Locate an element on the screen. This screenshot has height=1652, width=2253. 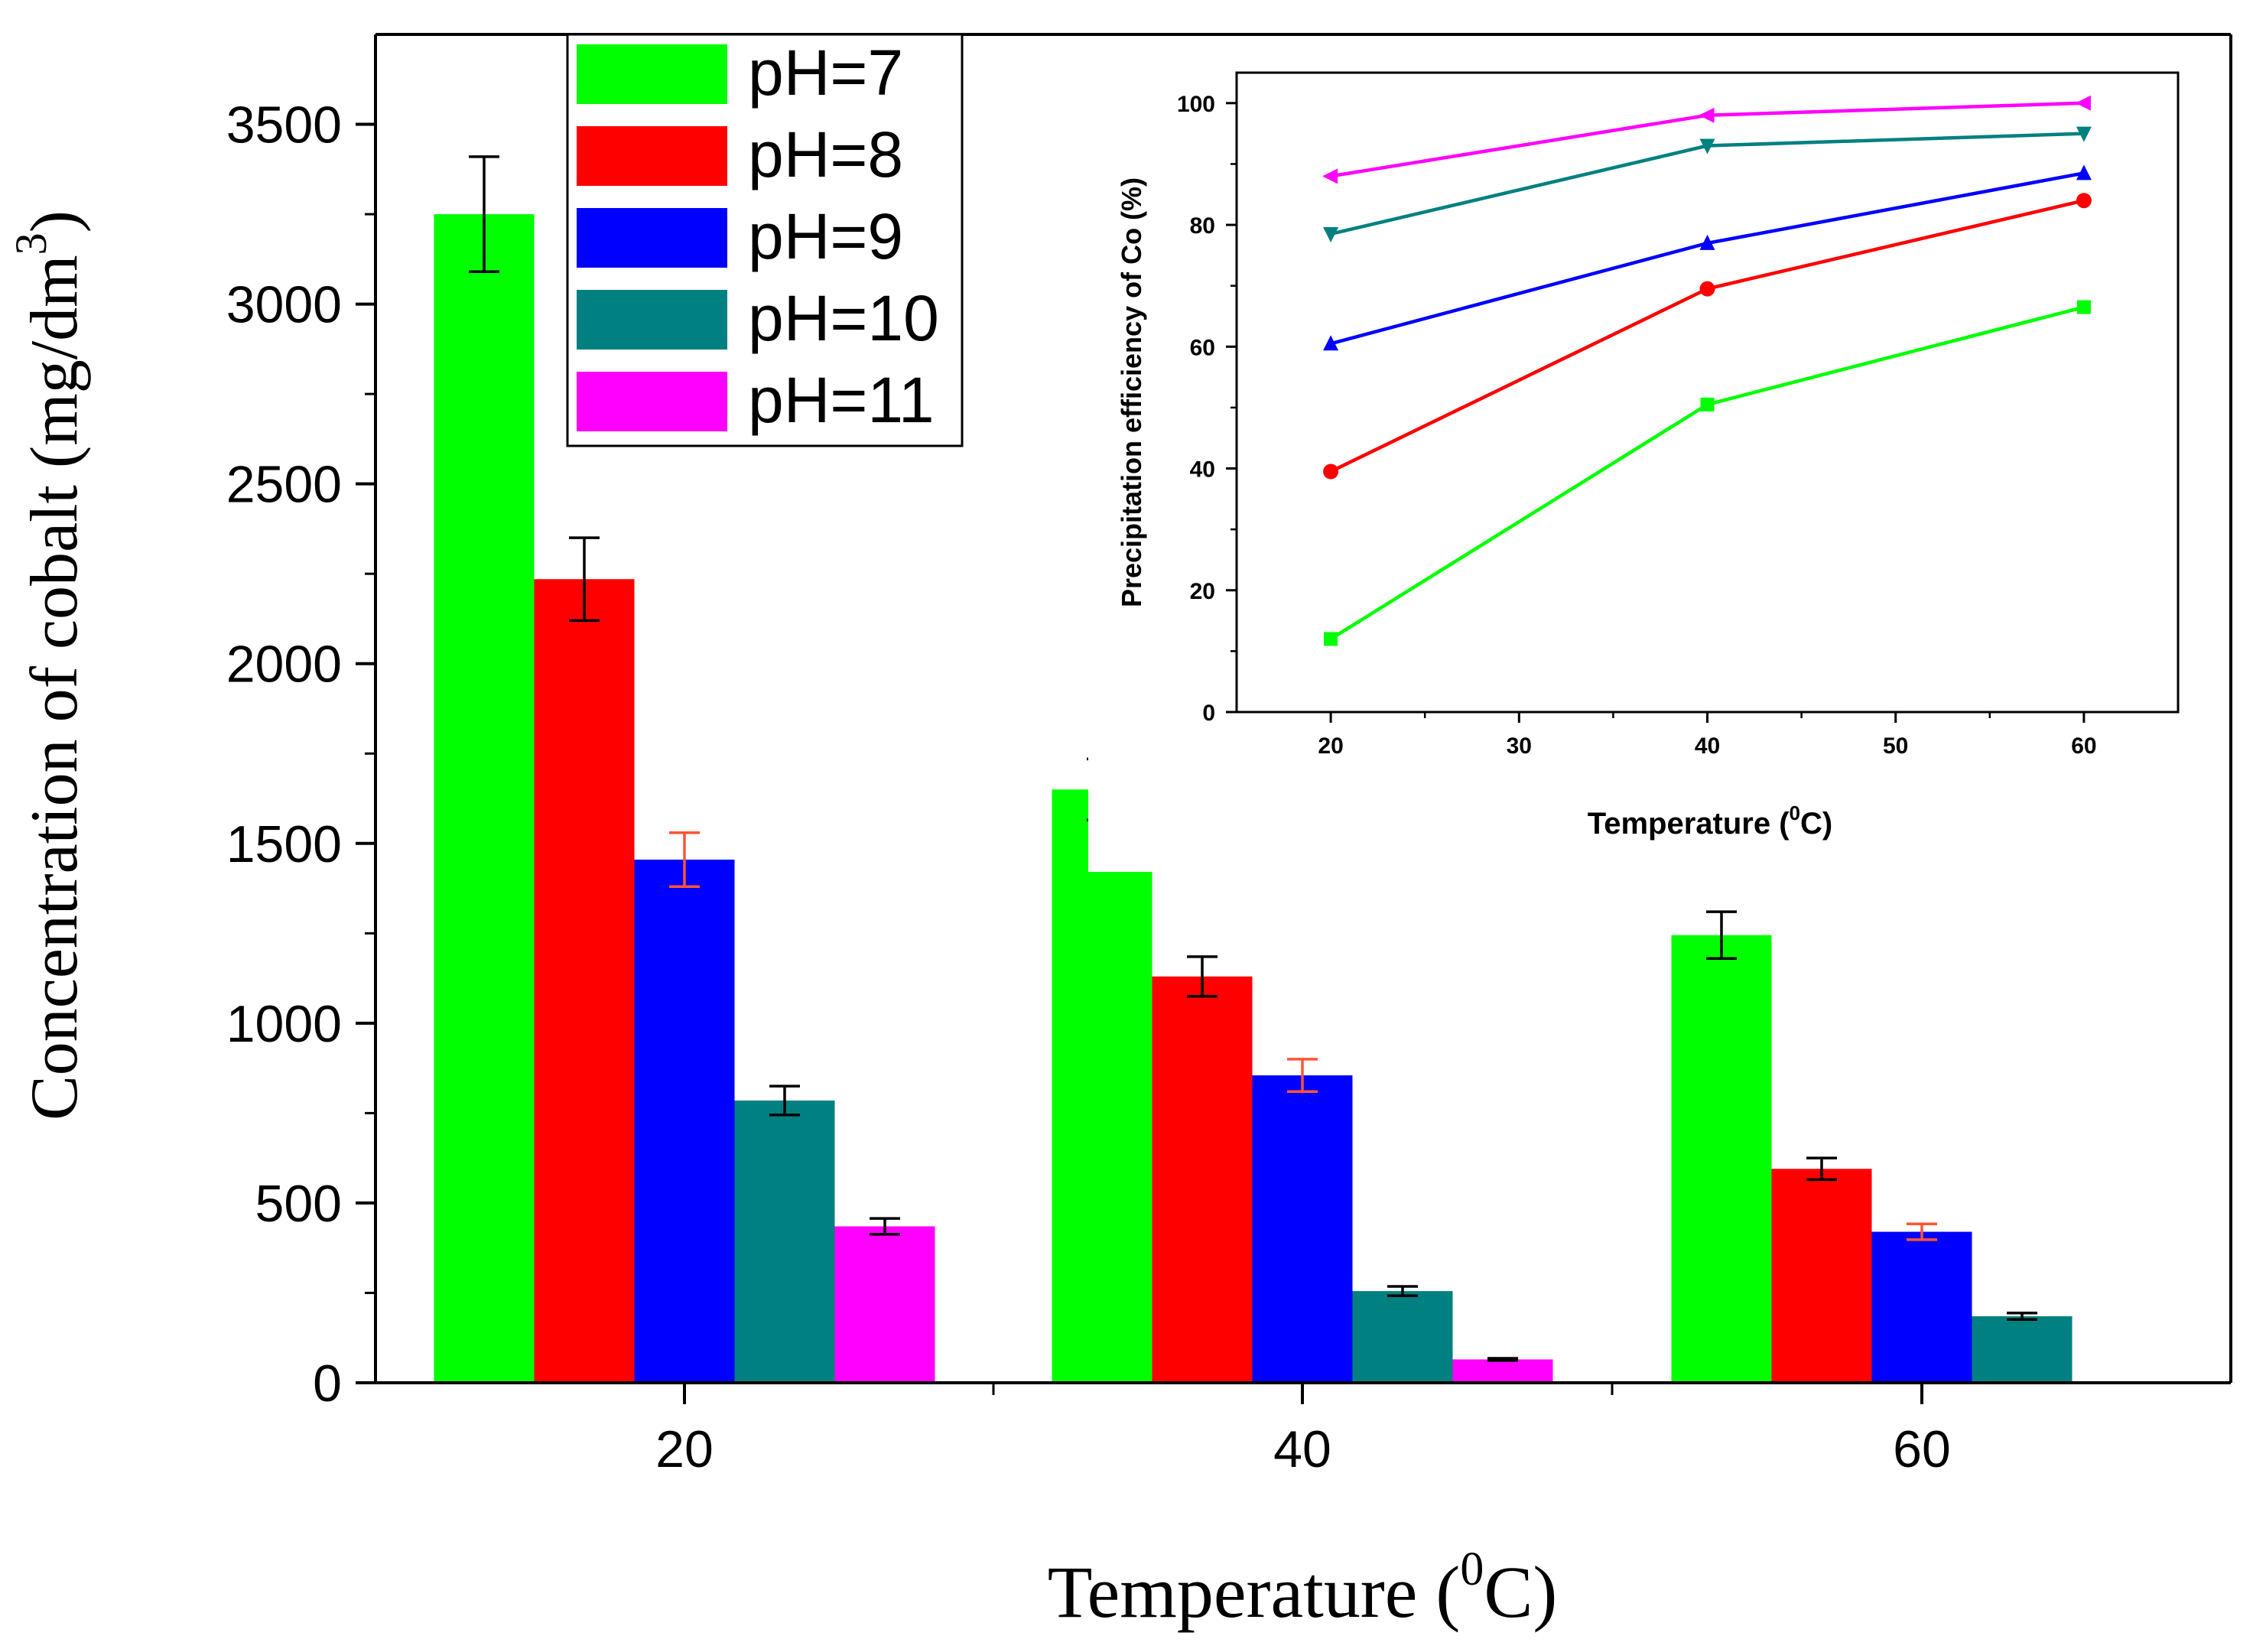
main-x-axis-label: Temperature (0C) is located at coordinates (1303, 1588).